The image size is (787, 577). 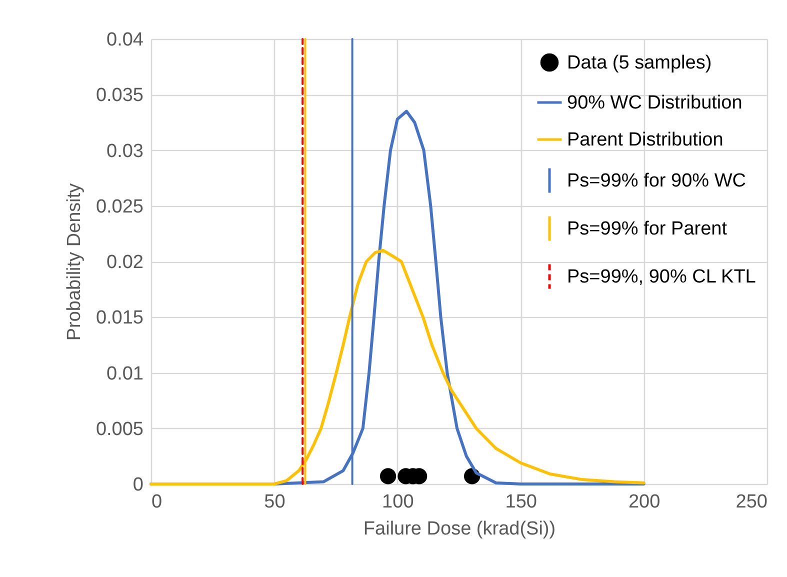 What do you see at coordinates (74, 261) in the screenshot?
I see `y-axis-title: Probability Density` at bounding box center [74, 261].